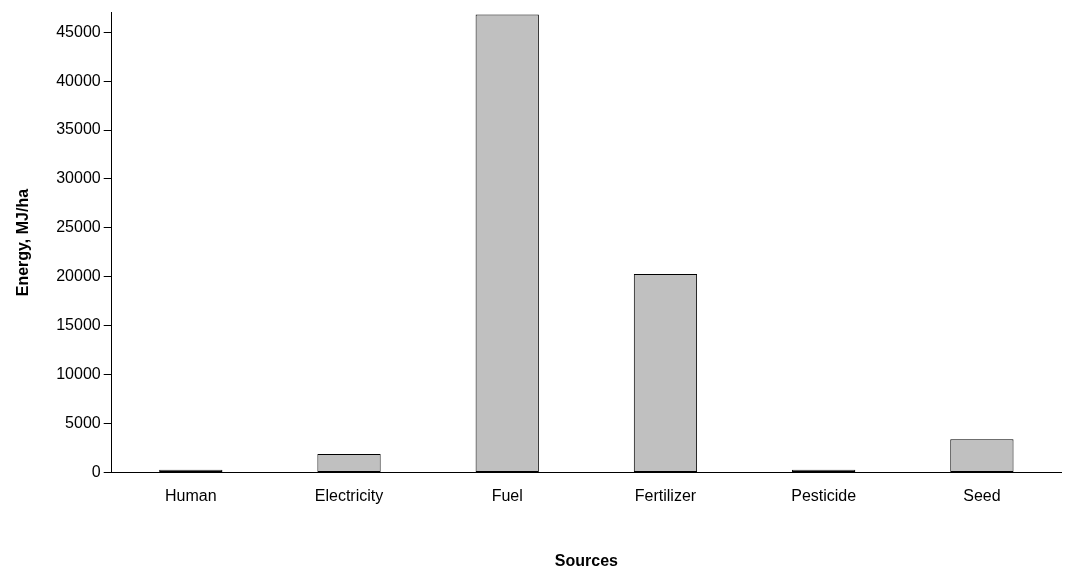 The width and height of the screenshot is (1091, 585). What do you see at coordinates (824, 495) in the screenshot?
I see `x-tick-label: Pesticide` at bounding box center [824, 495].